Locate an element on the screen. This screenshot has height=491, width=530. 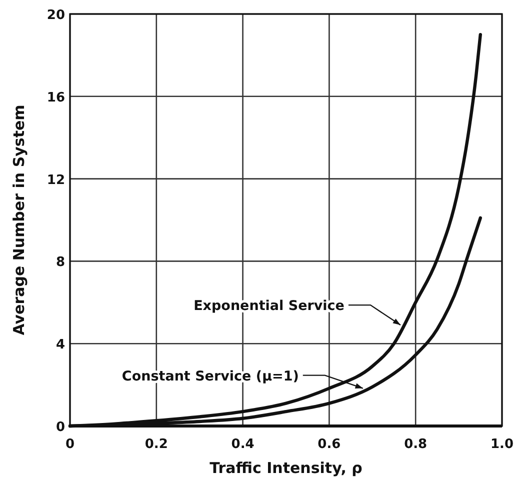
x-tick-label: 0.8 is located at coordinates (416, 444).